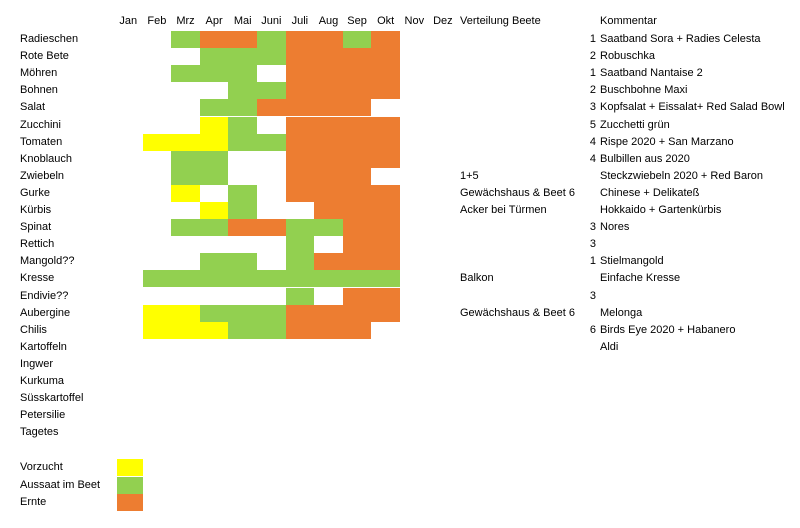 Image resolution: width=800 pixels, height=528 pixels. What do you see at coordinates (357, 21) in the screenshot?
I see `month-header: Sep` at bounding box center [357, 21].